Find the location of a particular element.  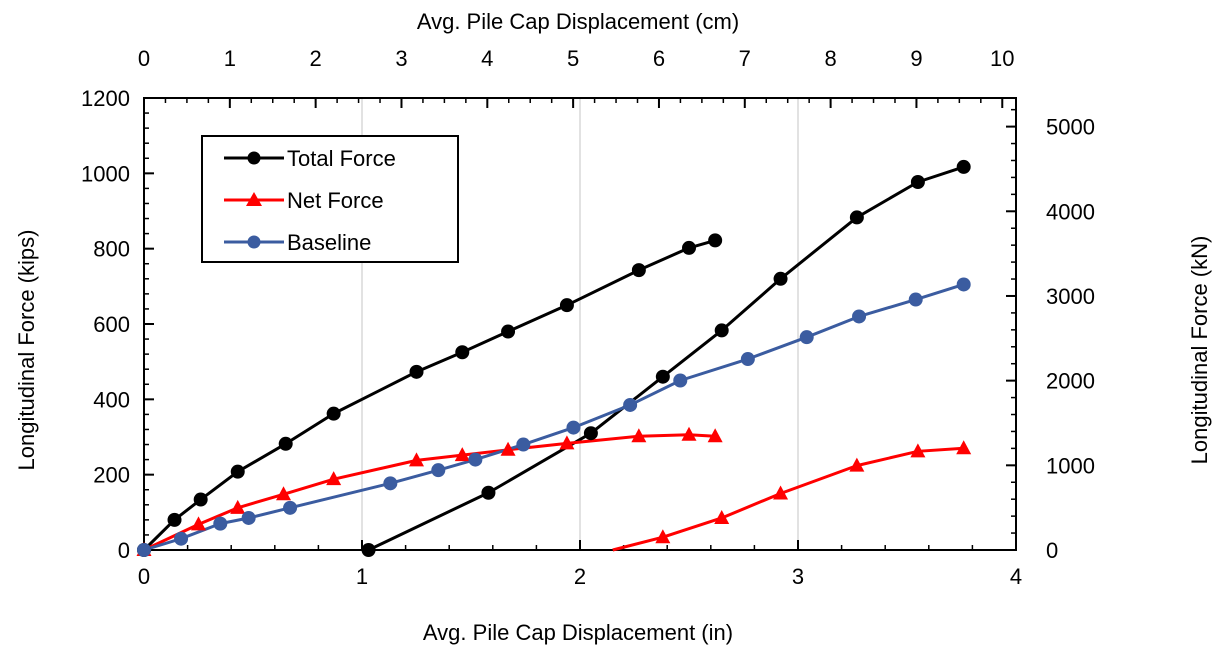

series-line-net-force is located at coordinates (429, 492).